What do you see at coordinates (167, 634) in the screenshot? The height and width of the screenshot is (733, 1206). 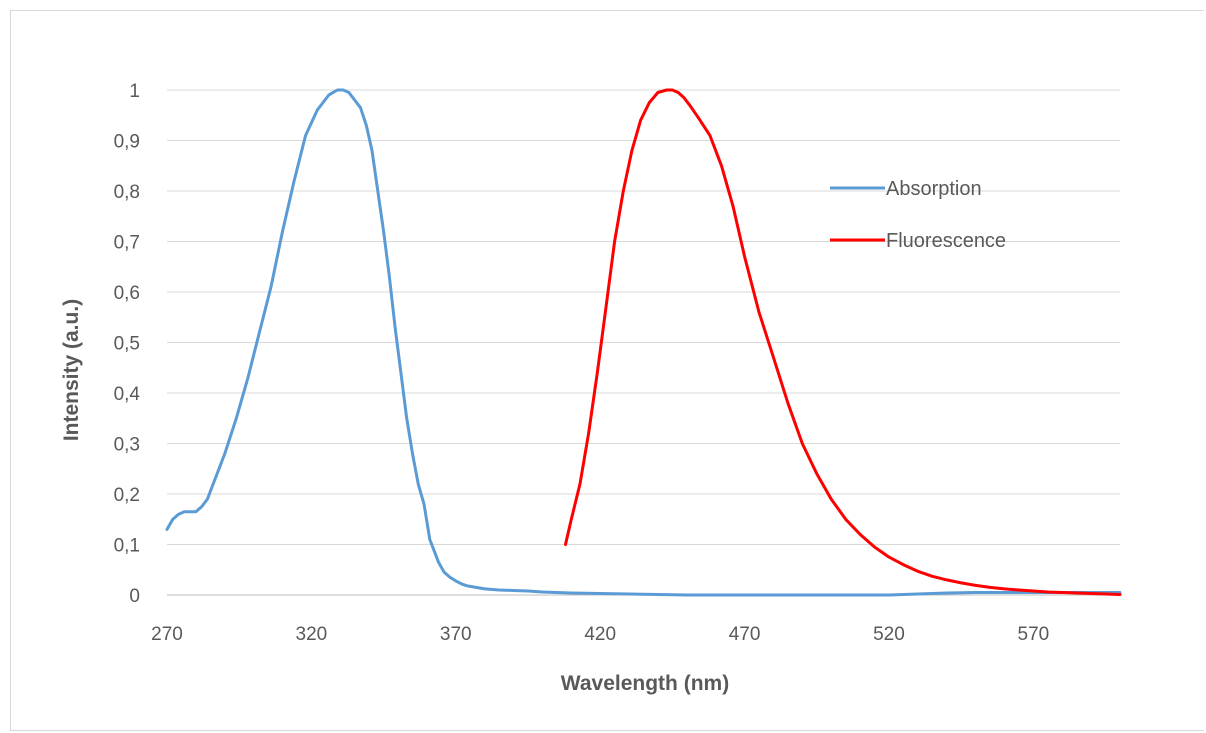 I see `x-tick-label: 270` at bounding box center [167, 634].